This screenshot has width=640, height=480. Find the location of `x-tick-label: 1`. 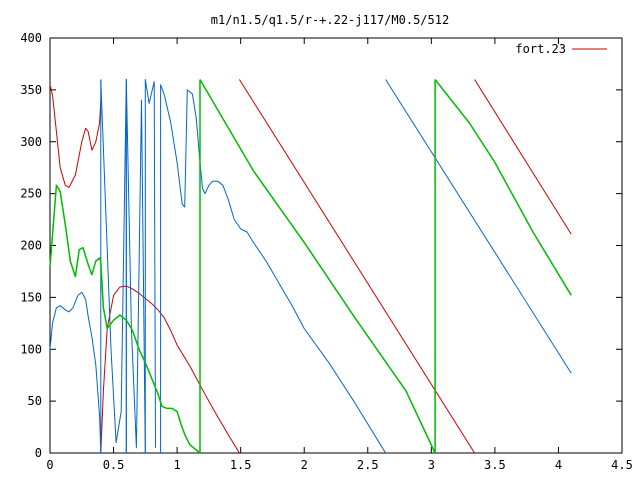

x-tick-label: 1 is located at coordinates (176, 465).